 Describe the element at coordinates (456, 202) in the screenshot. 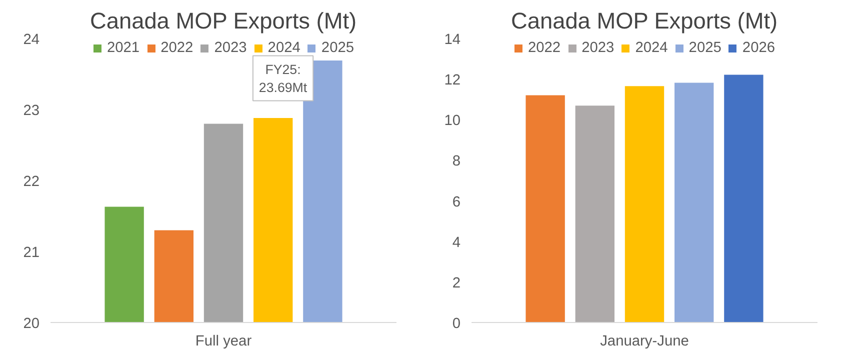

I see `y-tick-label: 6` at that location.